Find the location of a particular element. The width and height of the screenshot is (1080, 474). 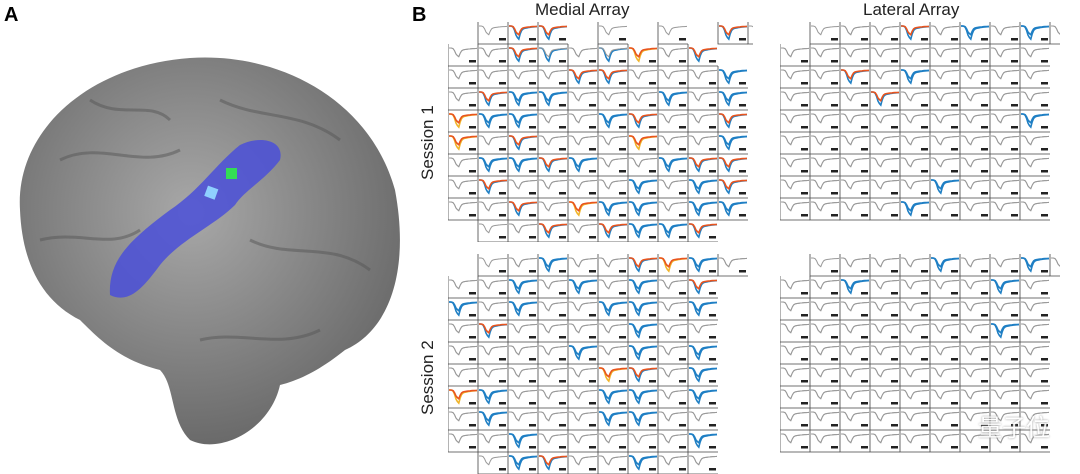

watermark: 量子位 is located at coordinates (1014, 428).